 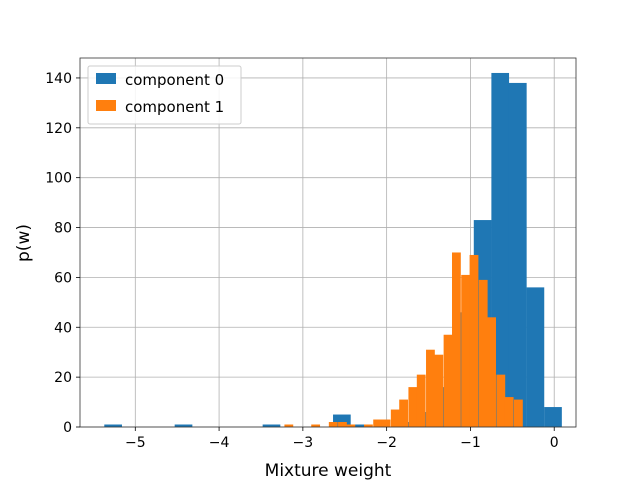 What do you see at coordinates (328, 470) in the screenshot?
I see `x-axis-label: Mixture weight` at bounding box center [328, 470].